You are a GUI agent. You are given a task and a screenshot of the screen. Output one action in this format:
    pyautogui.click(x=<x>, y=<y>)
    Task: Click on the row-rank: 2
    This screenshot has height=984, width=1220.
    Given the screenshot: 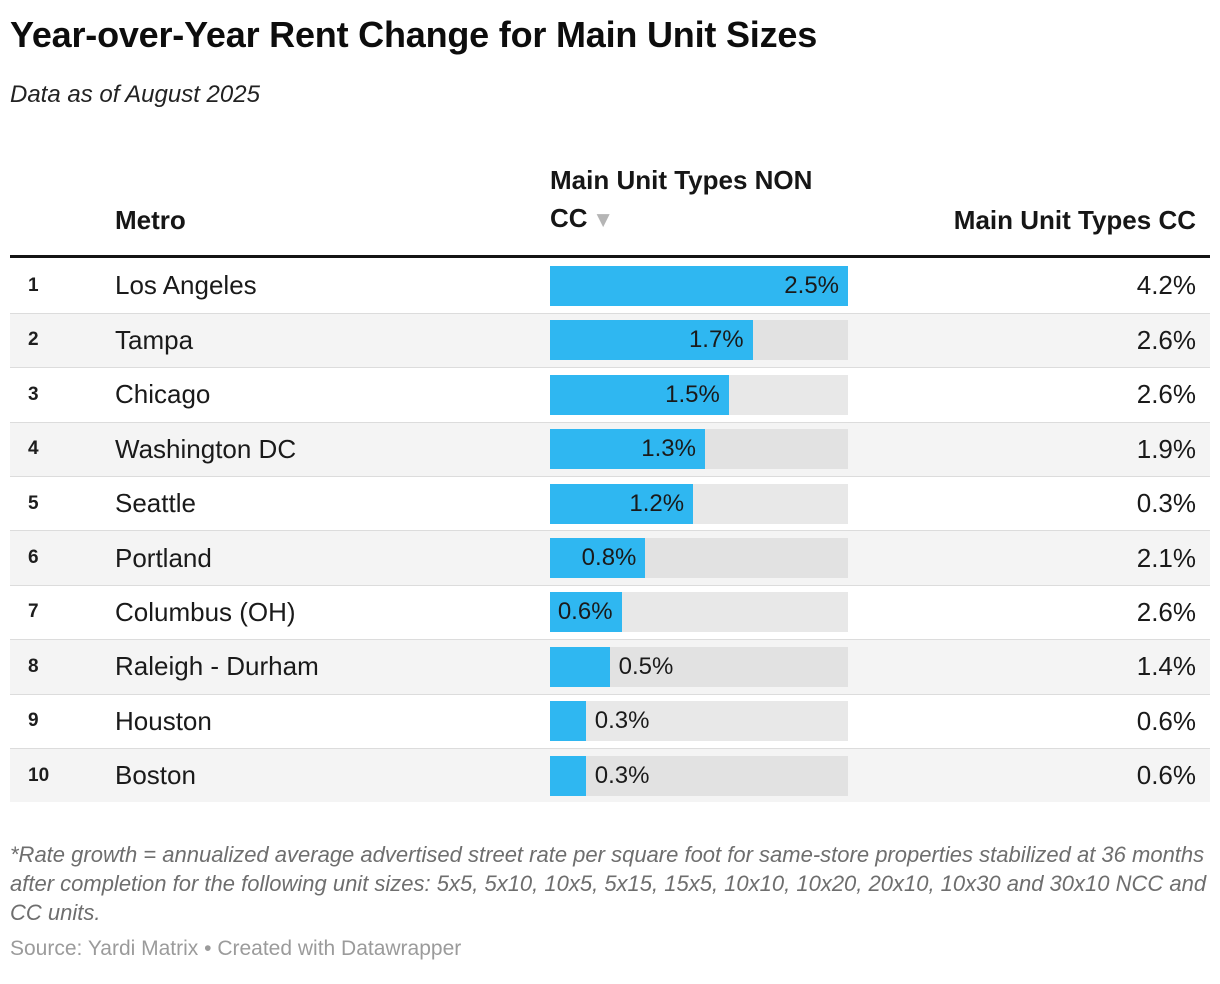 What is the action you would take?
    pyautogui.click(x=33, y=340)
    